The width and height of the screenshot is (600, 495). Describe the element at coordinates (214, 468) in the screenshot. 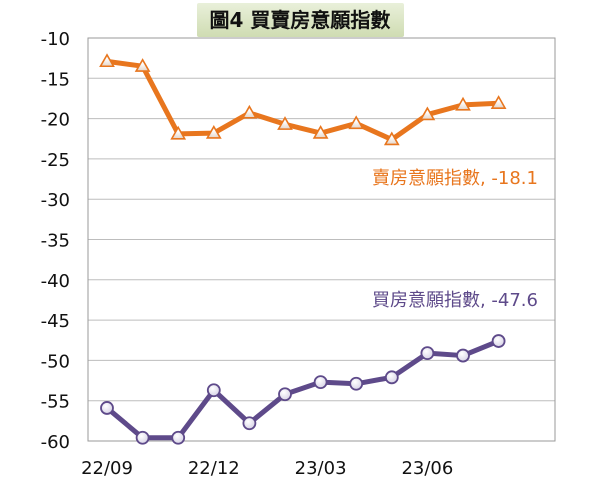

I see `x-tick-label: 22/12` at that location.